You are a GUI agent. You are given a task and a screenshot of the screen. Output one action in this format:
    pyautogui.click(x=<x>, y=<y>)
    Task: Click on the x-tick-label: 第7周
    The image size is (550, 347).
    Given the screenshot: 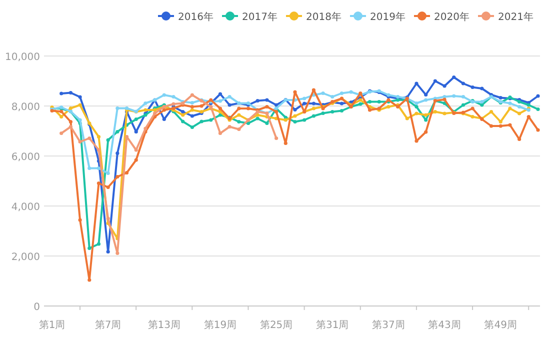 What is the action you would take?
    pyautogui.click(x=108, y=325)
    